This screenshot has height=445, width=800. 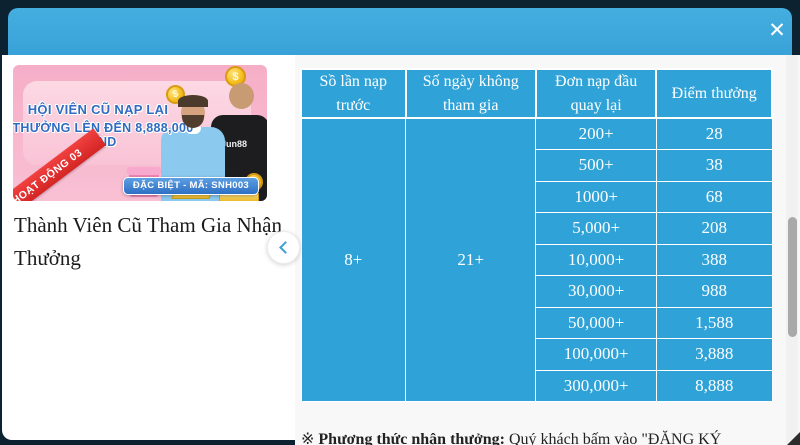 I want to click on points-cell: 208, so click(x=714, y=228).